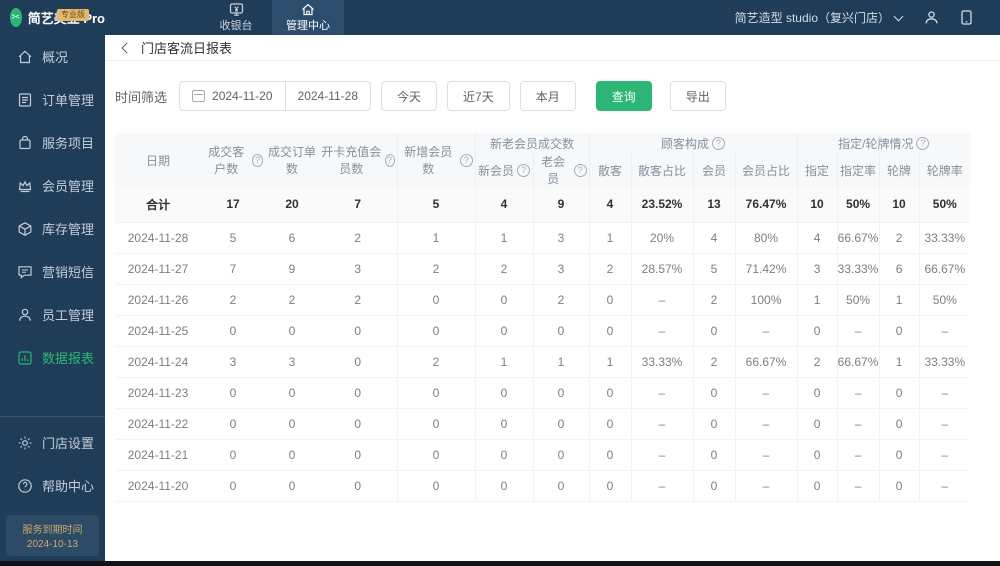  Describe the element at coordinates (766, 170) in the screenshot. I see `col-member-ratio: 会员占比` at that location.